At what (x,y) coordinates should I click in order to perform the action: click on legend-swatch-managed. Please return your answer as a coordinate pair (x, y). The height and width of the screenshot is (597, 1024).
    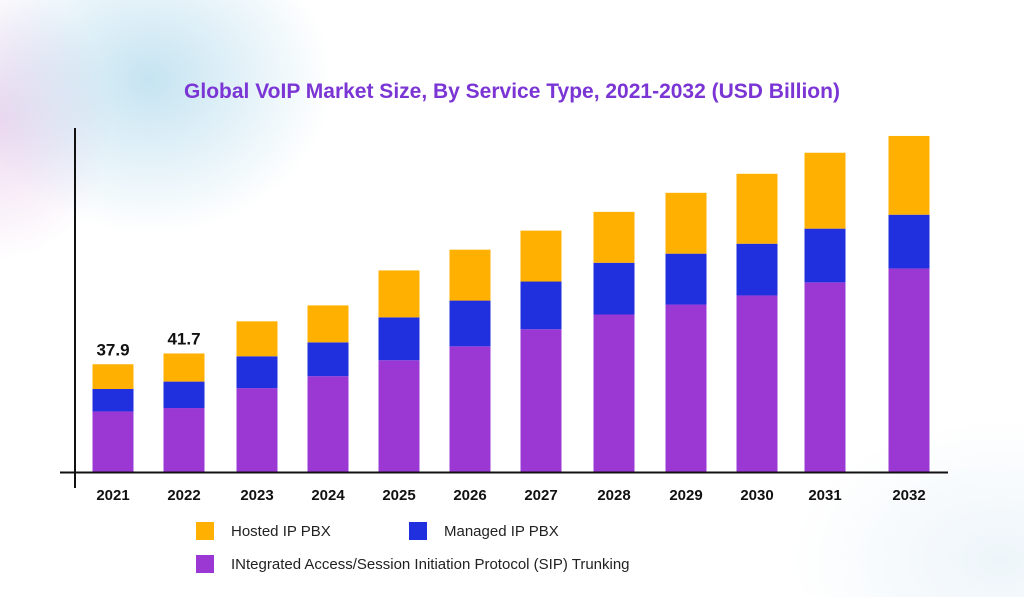
    Looking at the image, I should click on (418, 531).